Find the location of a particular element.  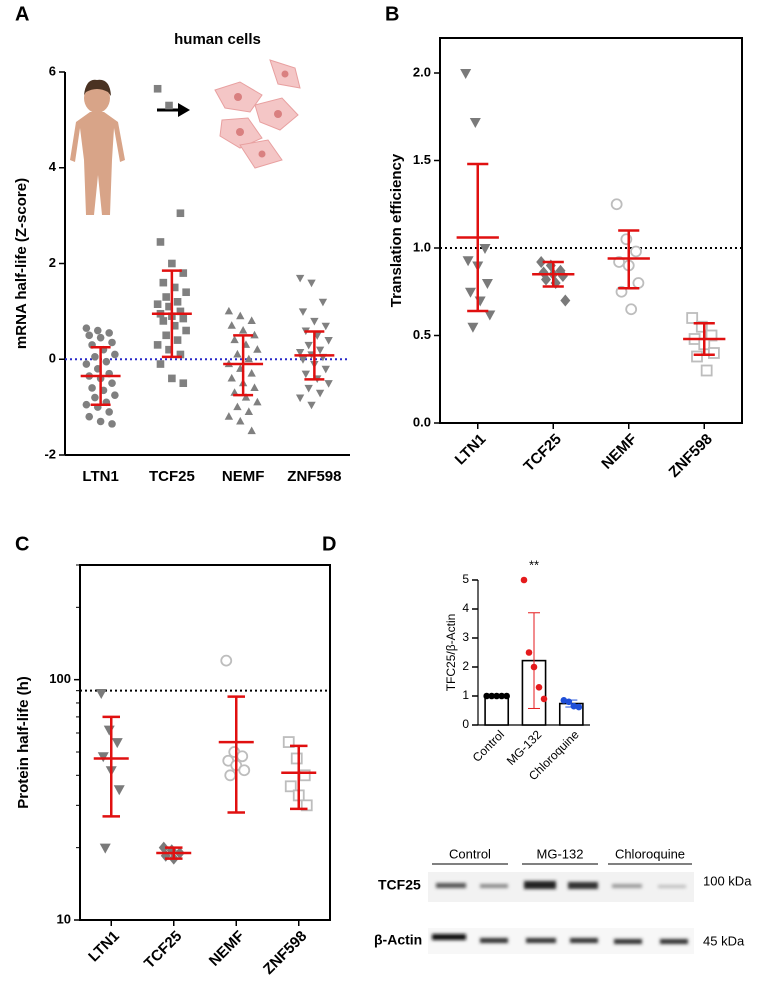

y-tick-label: 0.5 is located at coordinates (422, 334).